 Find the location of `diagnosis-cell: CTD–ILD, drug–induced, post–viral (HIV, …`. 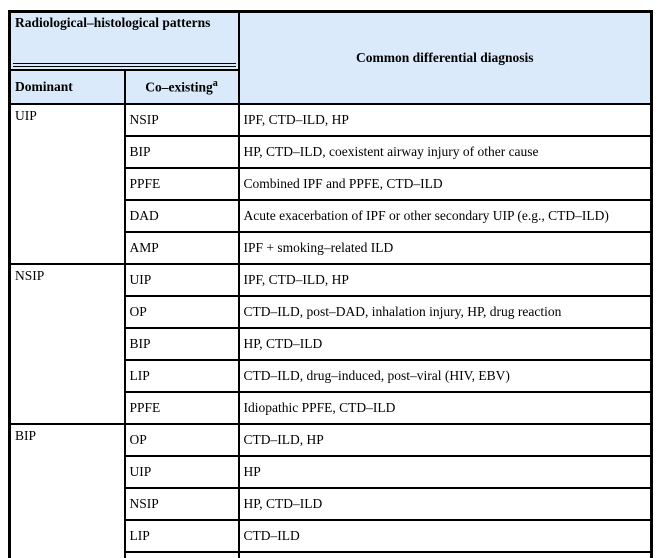

diagnosis-cell: CTD–ILD, drug–induced, post–viral (HIV, … is located at coordinates (445, 376).